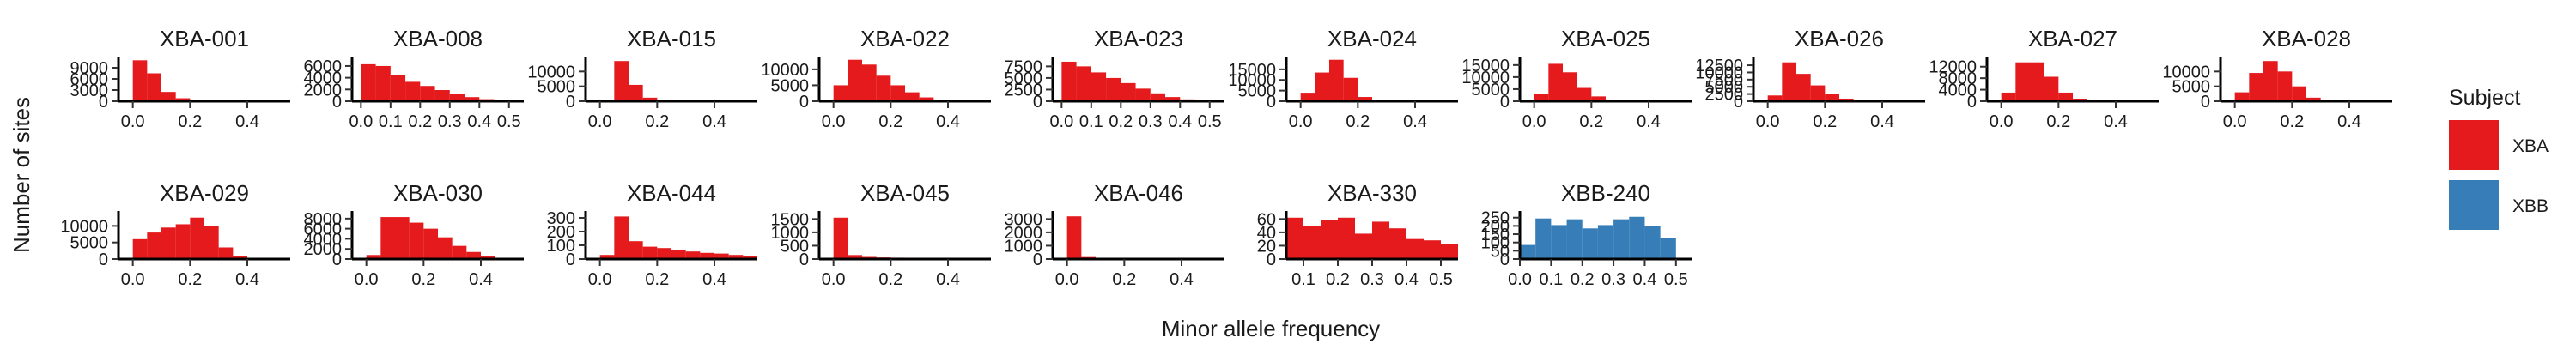 The width and height of the screenshot is (2576, 350). I want to click on y-tick-label-xba-023-2: 5000, so click(1024, 78).